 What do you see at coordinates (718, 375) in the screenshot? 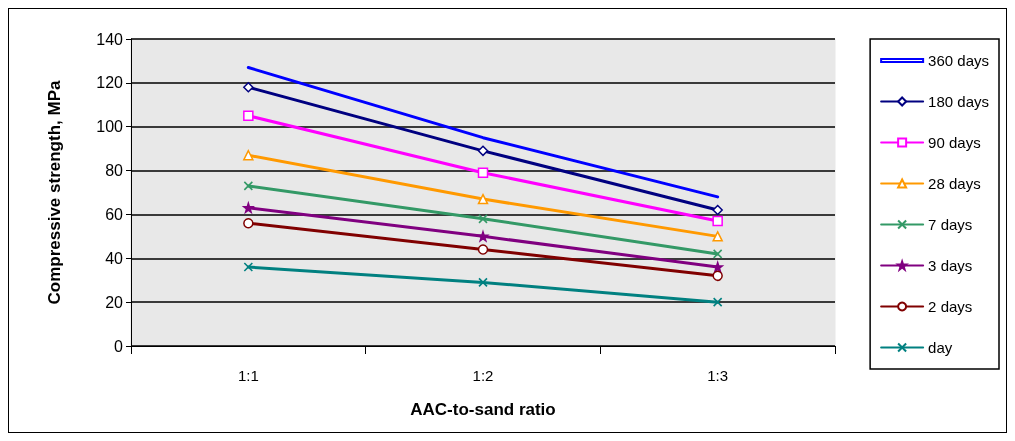
I see `x-tick-label: 1:3` at bounding box center [718, 375].